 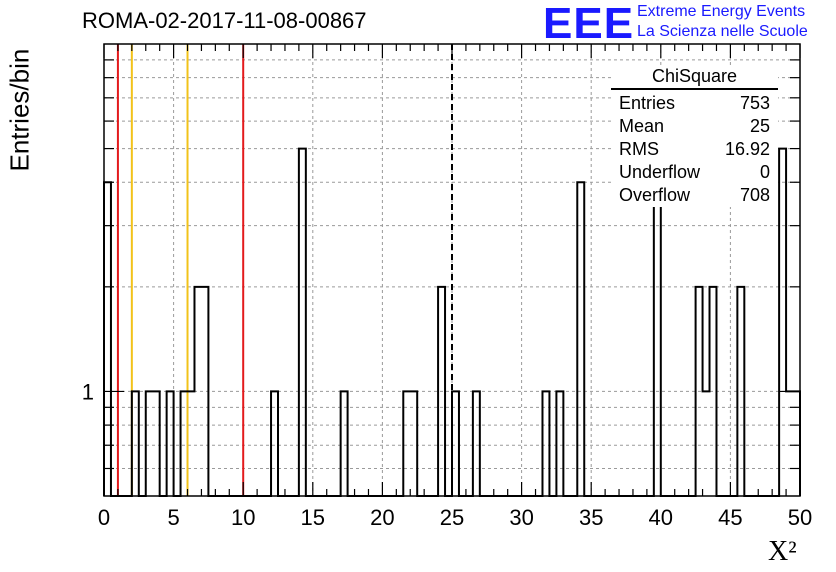 What do you see at coordinates (224, 20) in the screenshot?
I see `chart-title: ROMA-02-2017-11-08-00867` at bounding box center [224, 20].